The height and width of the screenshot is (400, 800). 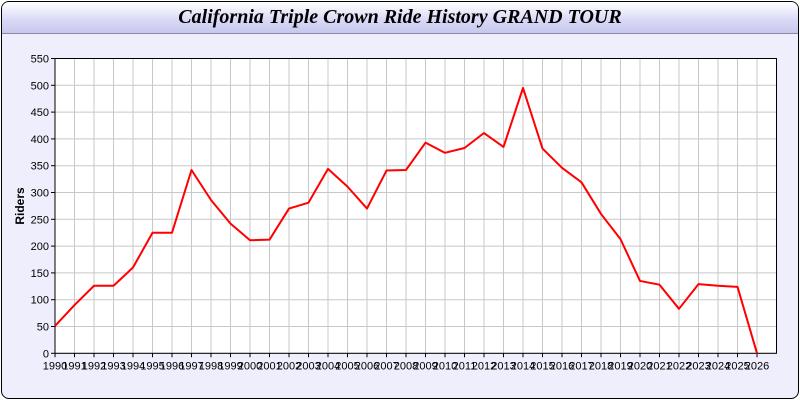 What do you see at coordinates (601, 366) in the screenshot?
I see `x-tick-label: 2018` at bounding box center [601, 366].